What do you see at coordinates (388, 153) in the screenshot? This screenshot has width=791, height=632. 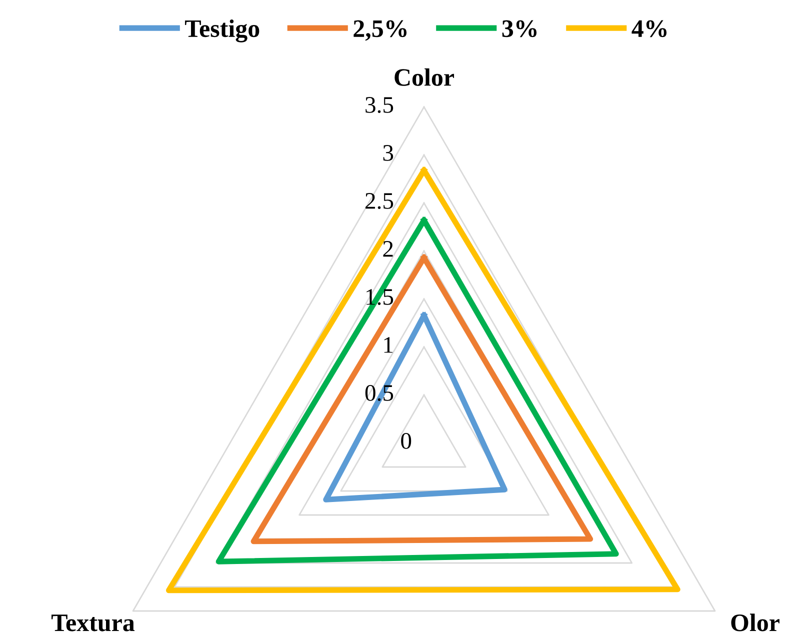 I see `y-tick-label: 3` at bounding box center [388, 153].